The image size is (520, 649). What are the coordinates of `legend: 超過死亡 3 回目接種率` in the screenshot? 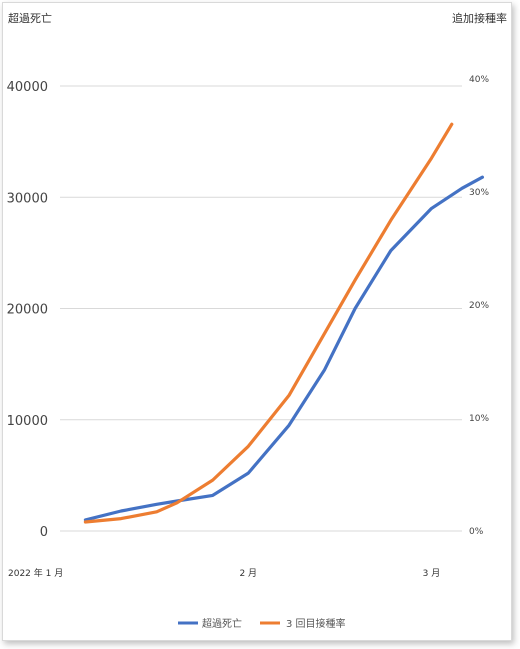 It's located at (262, 623).